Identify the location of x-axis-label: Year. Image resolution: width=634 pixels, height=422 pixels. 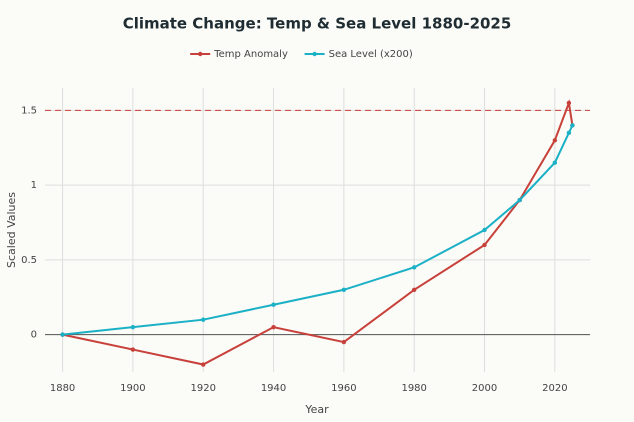
(316, 409).